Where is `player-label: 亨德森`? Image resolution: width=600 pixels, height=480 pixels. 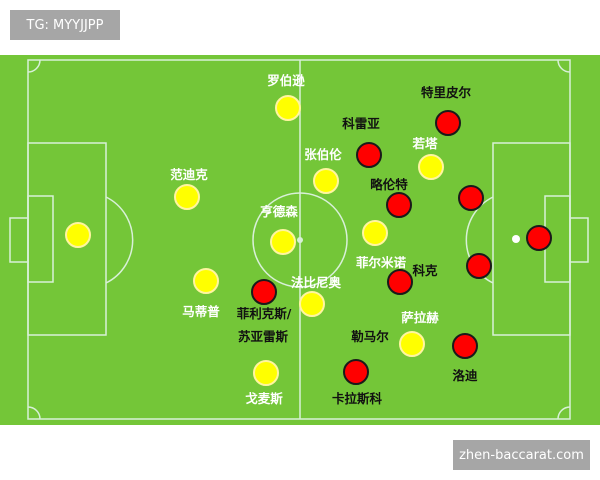
player-label: 亨德森 is located at coordinates (279, 211).